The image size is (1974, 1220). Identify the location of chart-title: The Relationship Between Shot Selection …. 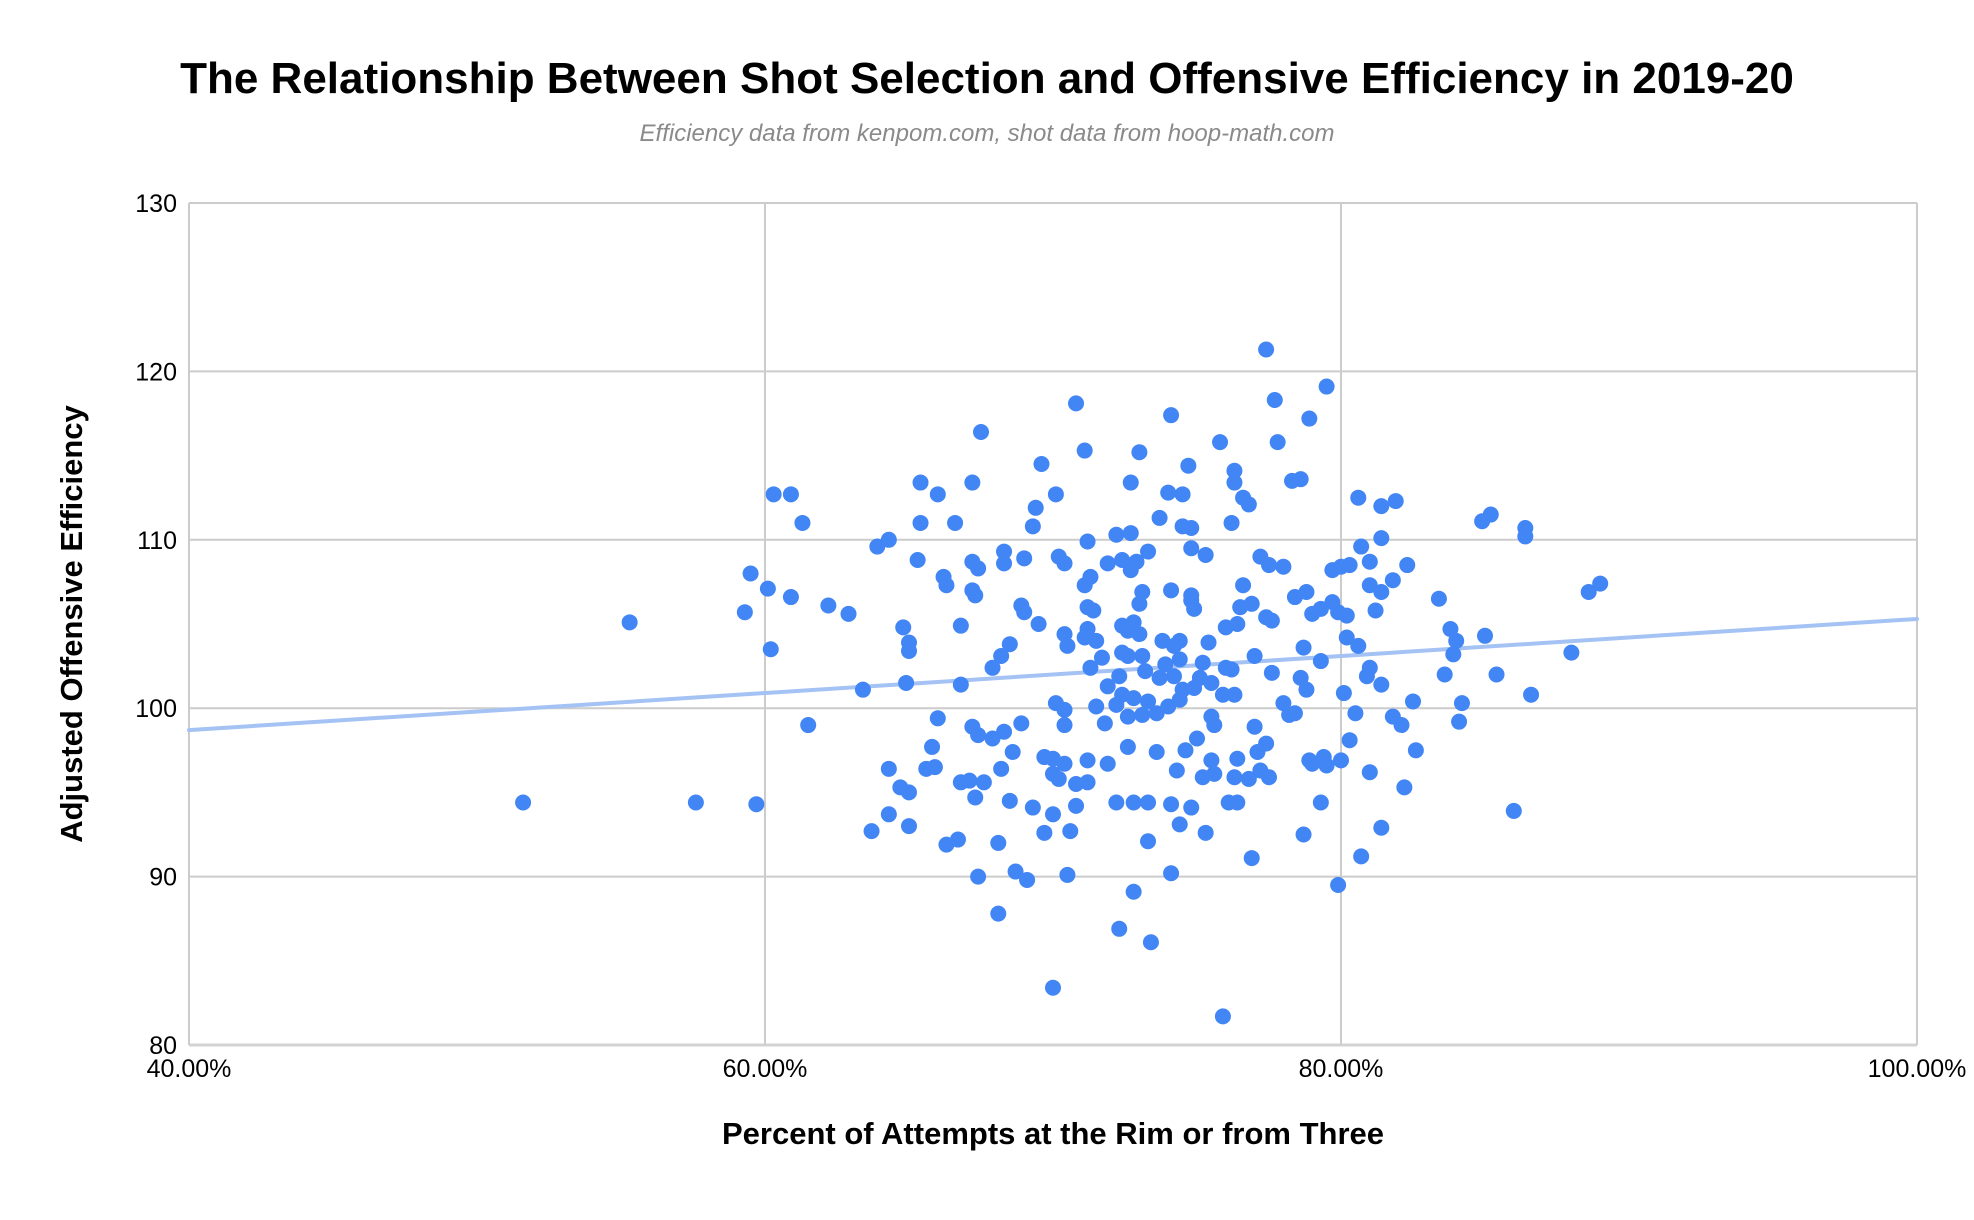
(987, 78).